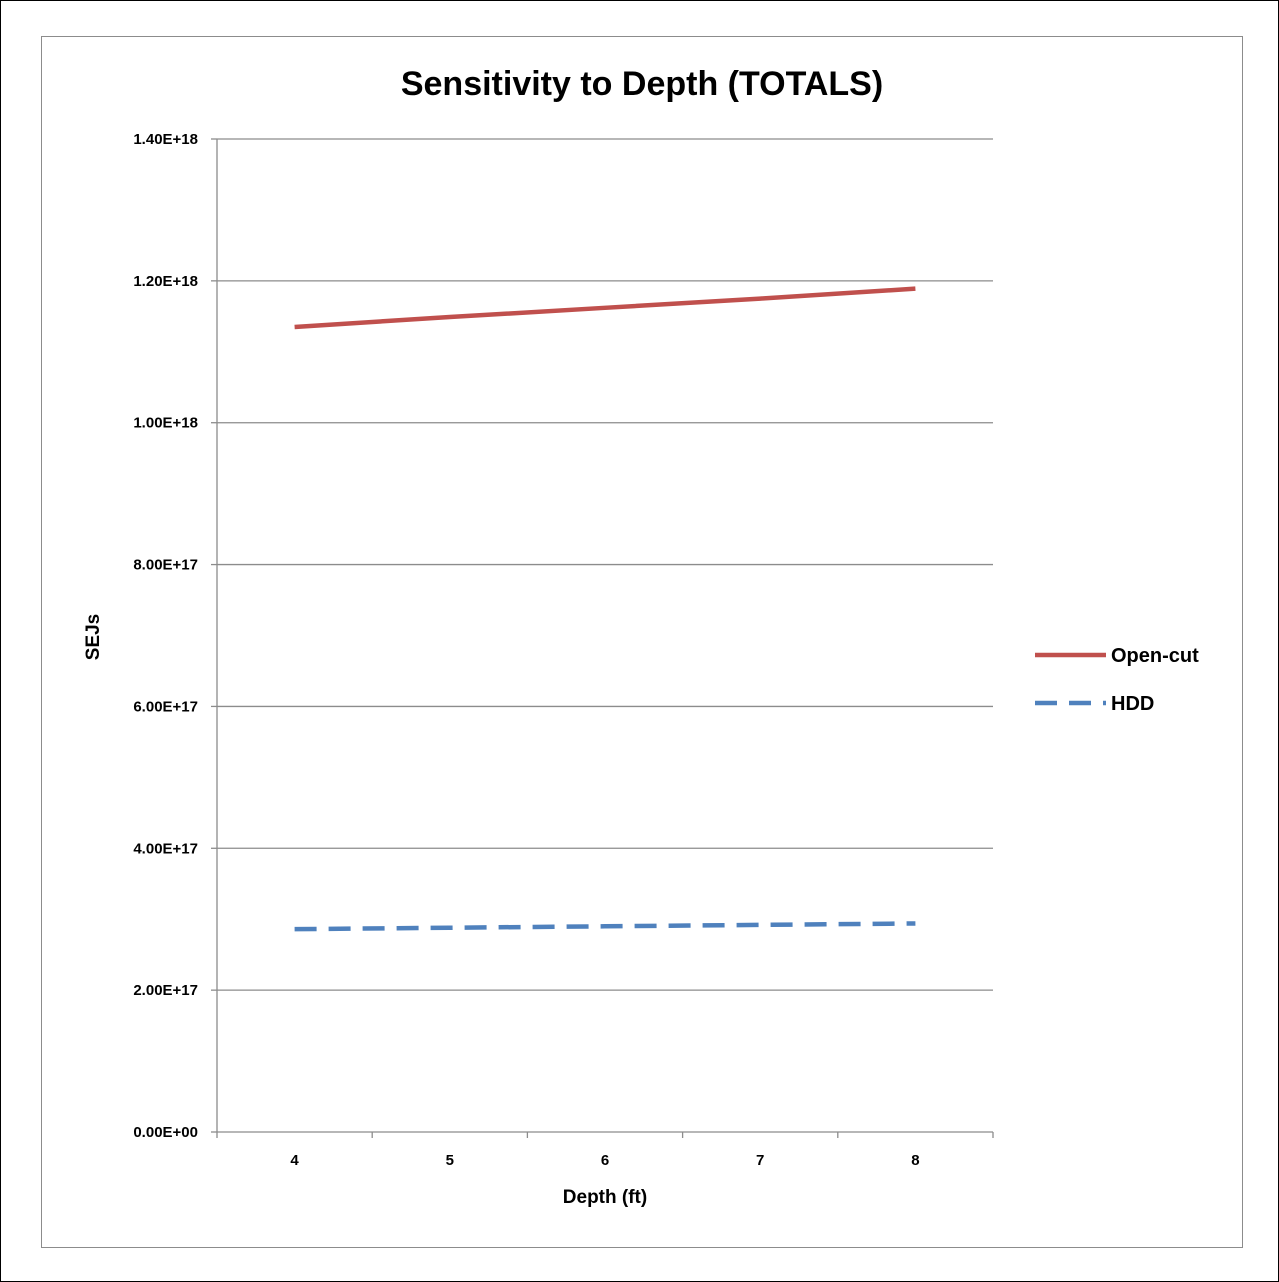  I want to click on legend: Open-cut HDD, so click(1117, 680).